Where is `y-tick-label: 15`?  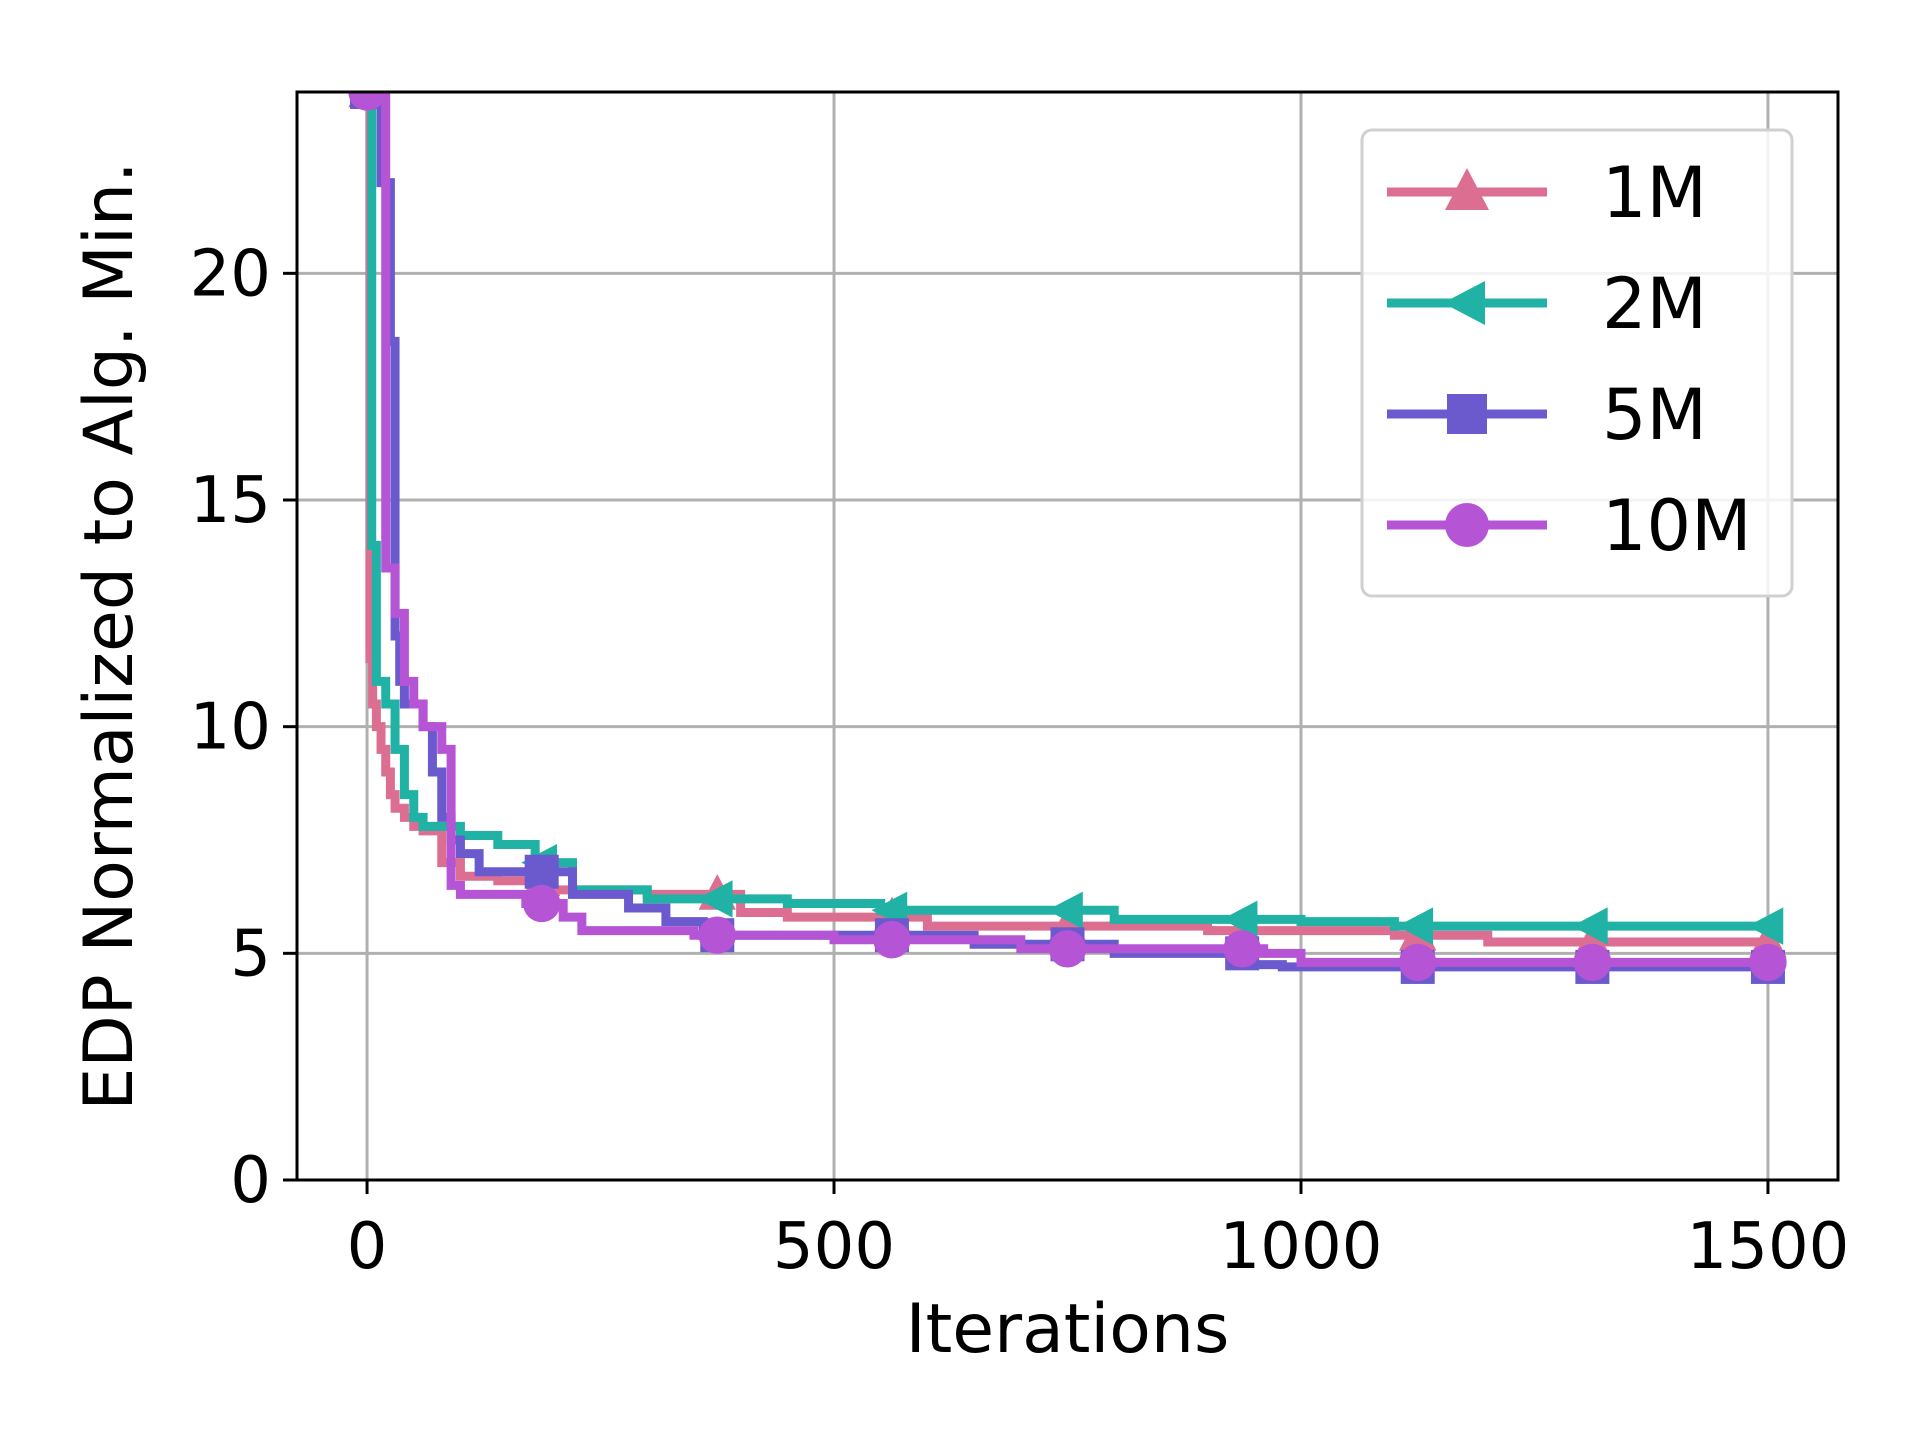 y-tick-label: 15 is located at coordinates (230, 501).